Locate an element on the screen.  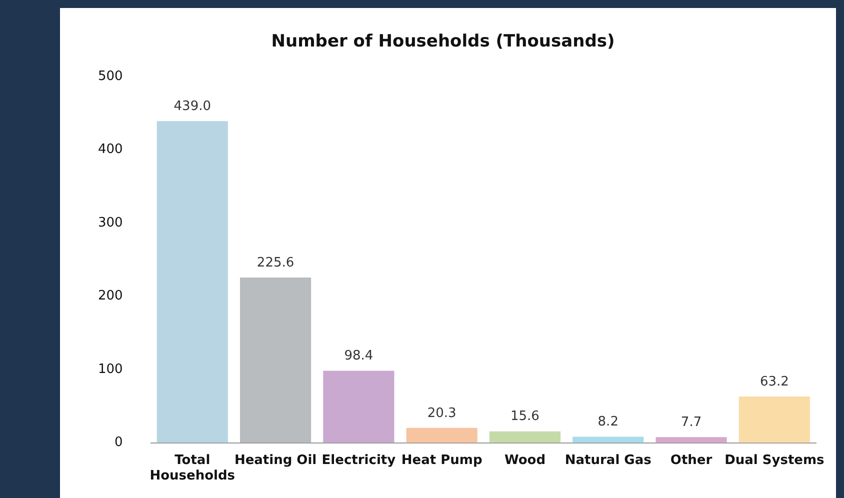
data-label: 98.4 is located at coordinates (359, 356).